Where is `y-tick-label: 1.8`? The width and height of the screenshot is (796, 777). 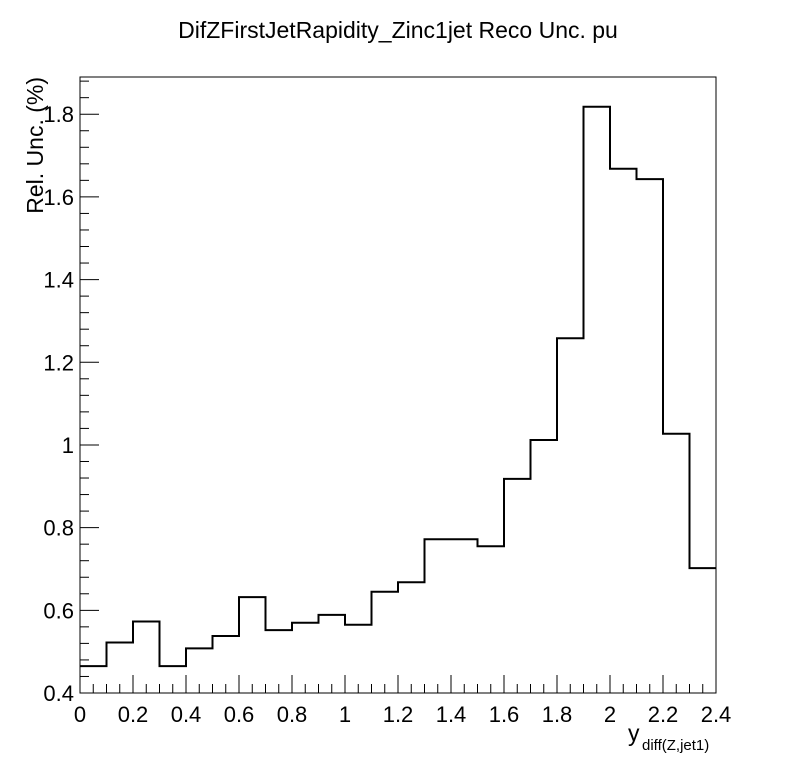
y-tick-label: 1.8 is located at coordinates (58, 114).